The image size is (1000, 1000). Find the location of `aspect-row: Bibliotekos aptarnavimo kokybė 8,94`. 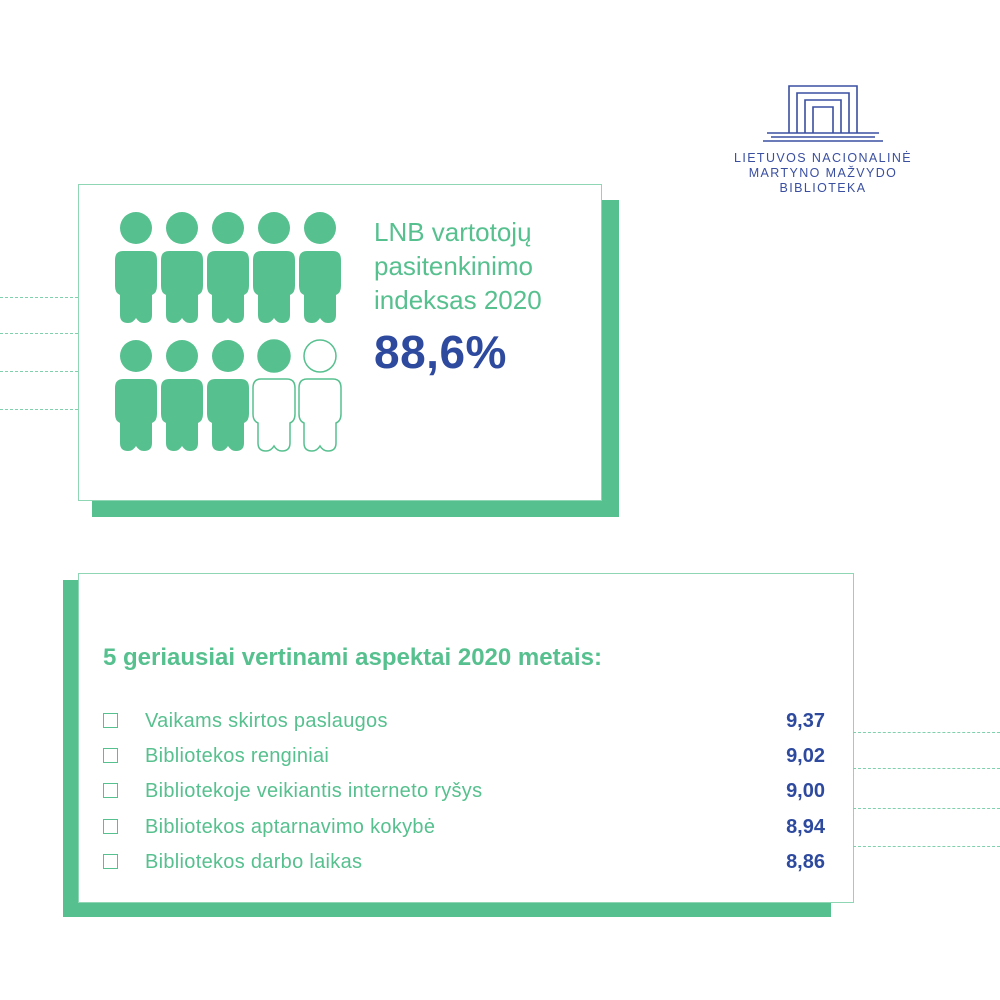

aspect-row: Bibliotekos aptarnavimo kokybė 8,94 is located at coordinates (464, 828).